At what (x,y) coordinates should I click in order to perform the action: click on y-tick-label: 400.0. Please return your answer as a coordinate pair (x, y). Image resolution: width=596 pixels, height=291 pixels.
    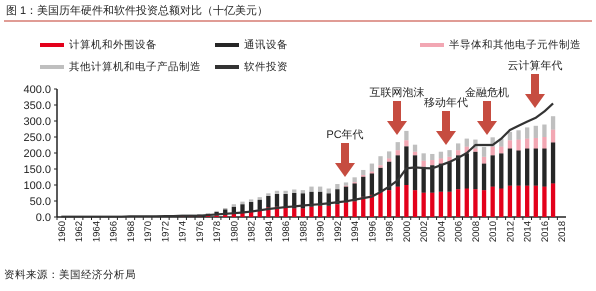
    Looking at the image, I should click on (37, 90).